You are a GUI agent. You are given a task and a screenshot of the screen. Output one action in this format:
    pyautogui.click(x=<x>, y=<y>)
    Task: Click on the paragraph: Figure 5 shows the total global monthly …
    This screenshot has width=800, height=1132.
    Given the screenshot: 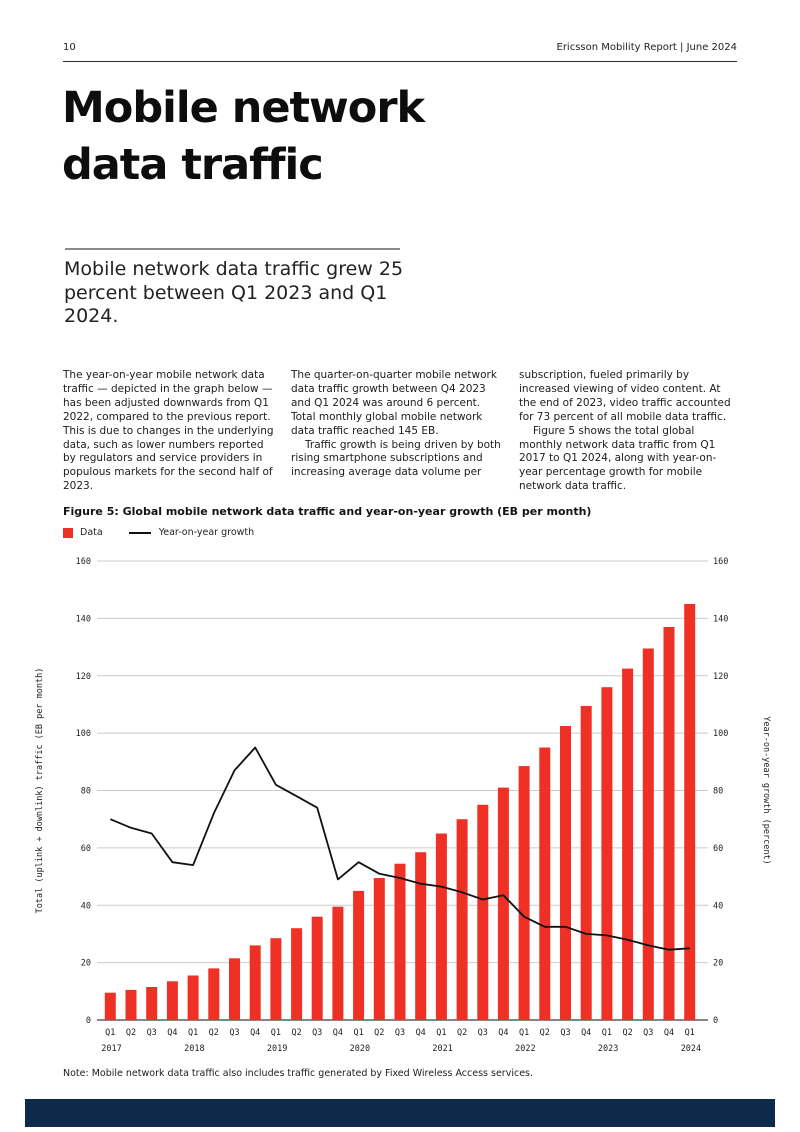 What is the action you would take?
    pyautogui.click(x=618, y=458)
    